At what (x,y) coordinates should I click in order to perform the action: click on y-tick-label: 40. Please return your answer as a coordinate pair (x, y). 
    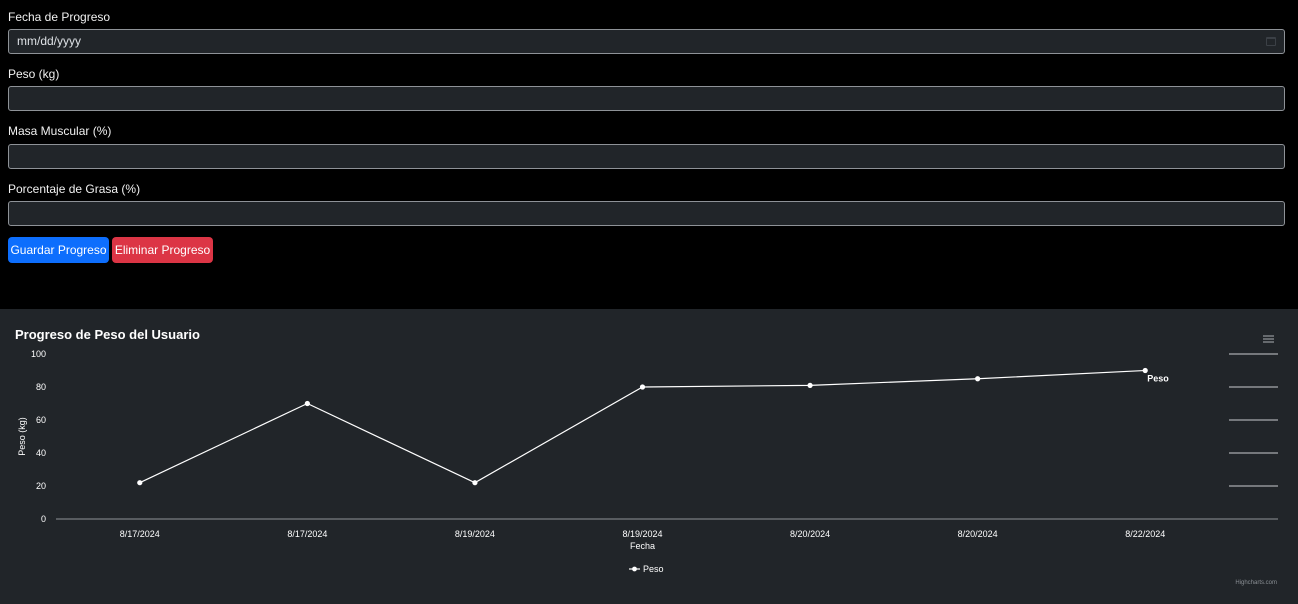
    Looking at the image, I should click on (41, 453).